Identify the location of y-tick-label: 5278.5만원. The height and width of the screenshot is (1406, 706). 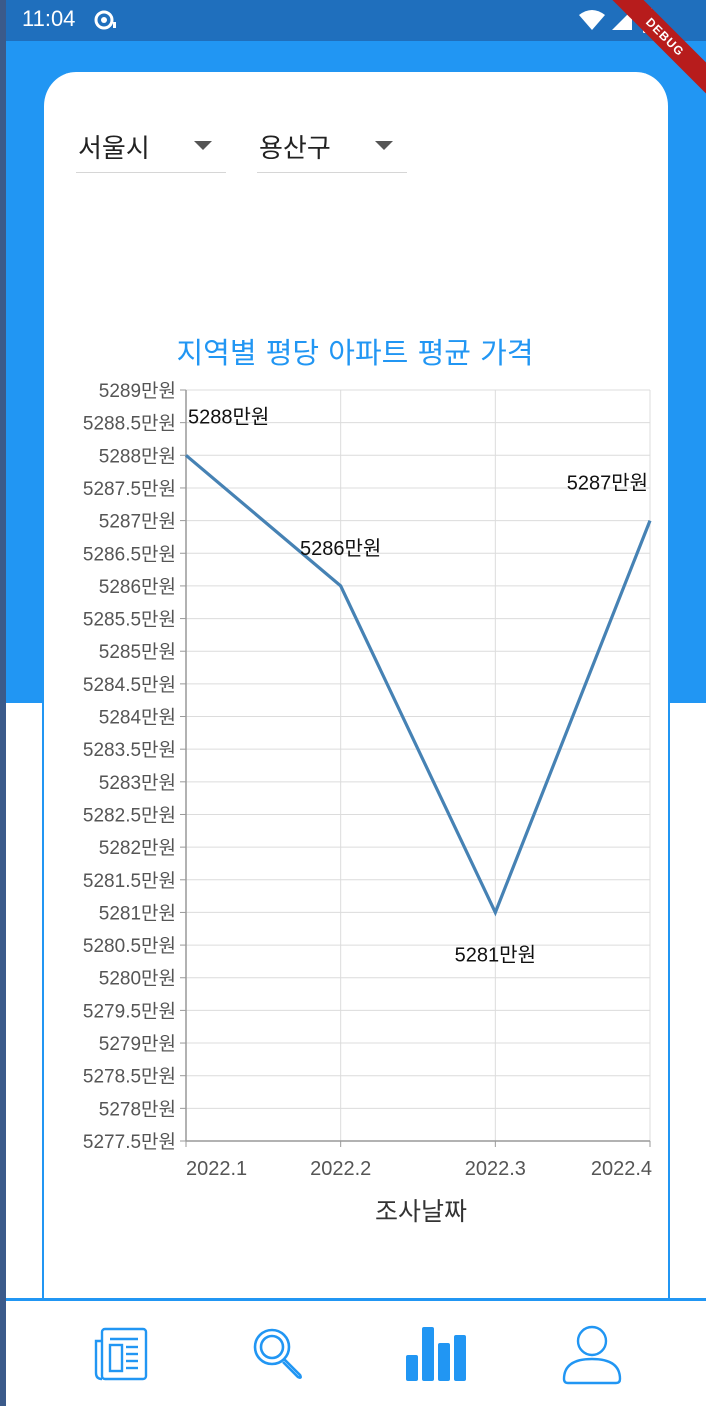
(129, 1077).